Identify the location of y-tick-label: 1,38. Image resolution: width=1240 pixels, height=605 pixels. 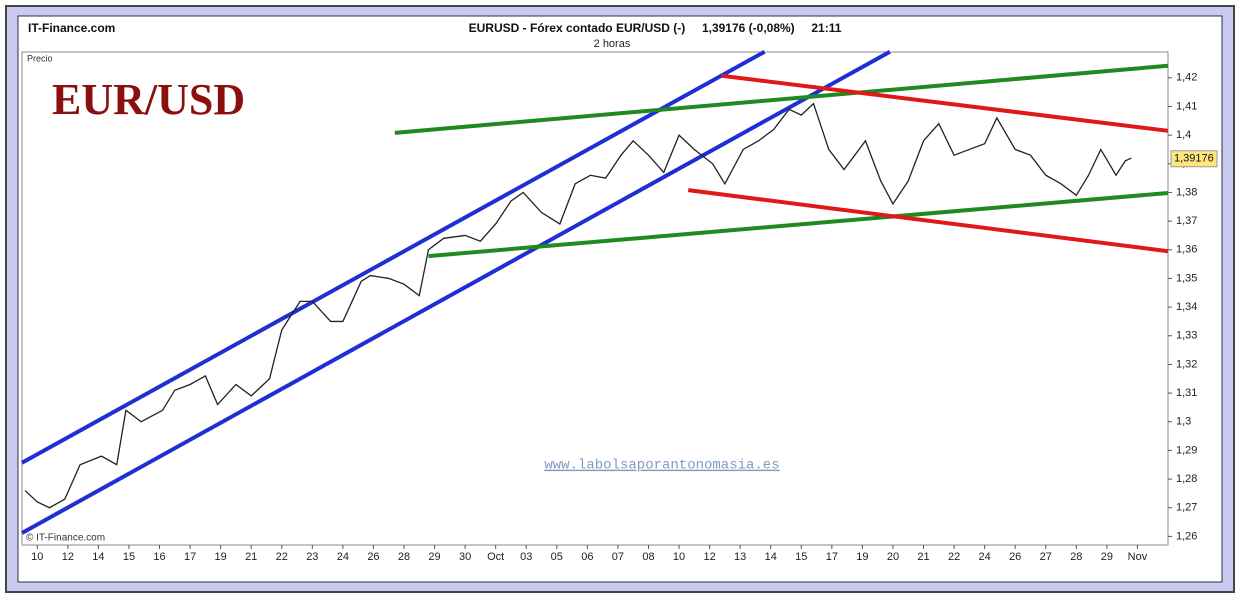
(1186, 192).